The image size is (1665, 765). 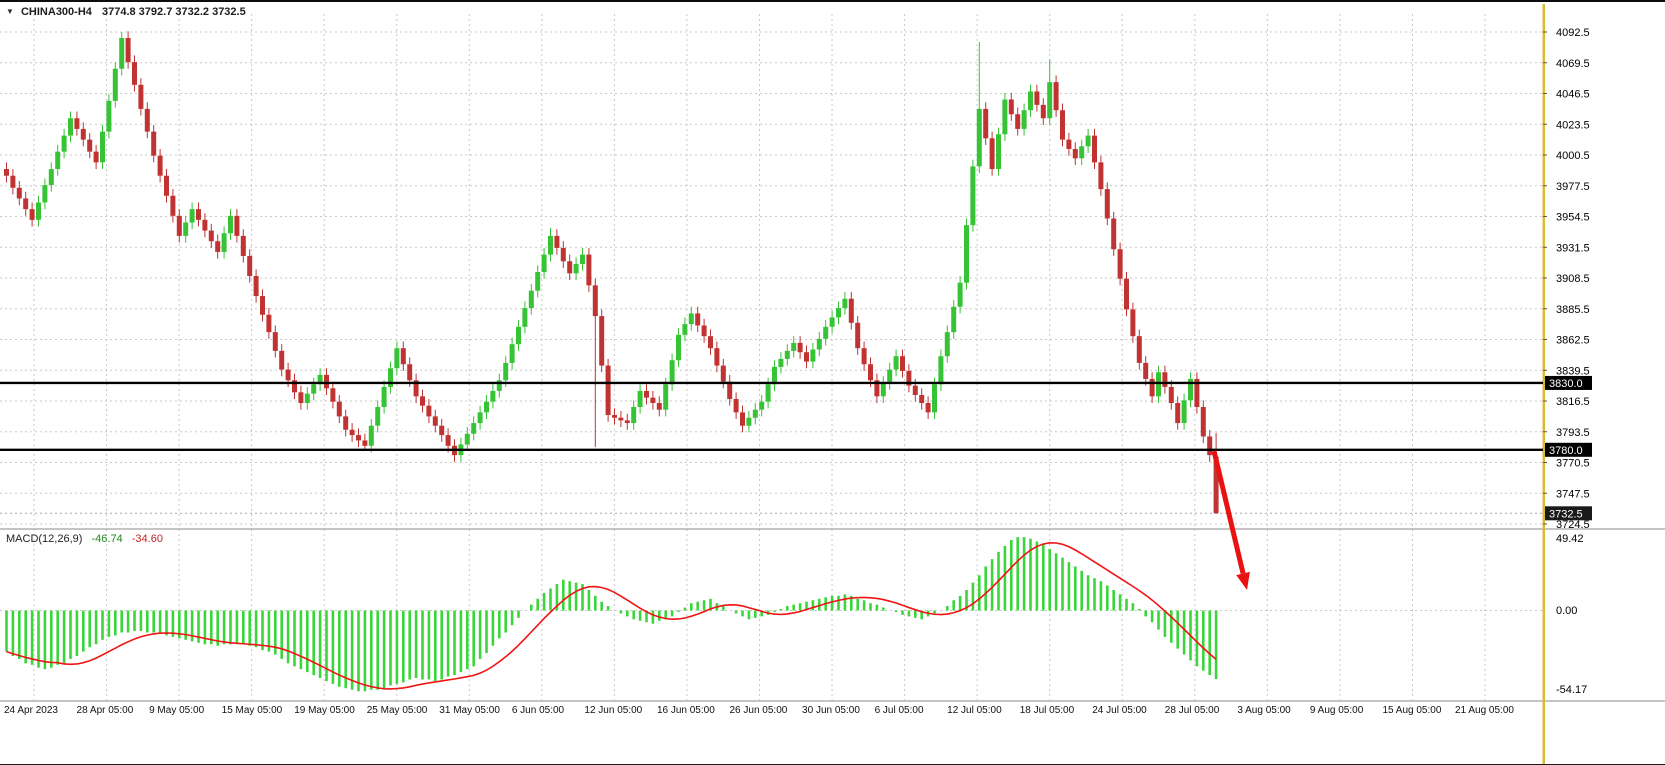 What do you see at coordinates (44, 539) in the screenshot?
I see `macd-name: MACD(12,26,9)` at bounding box center [44, 539].